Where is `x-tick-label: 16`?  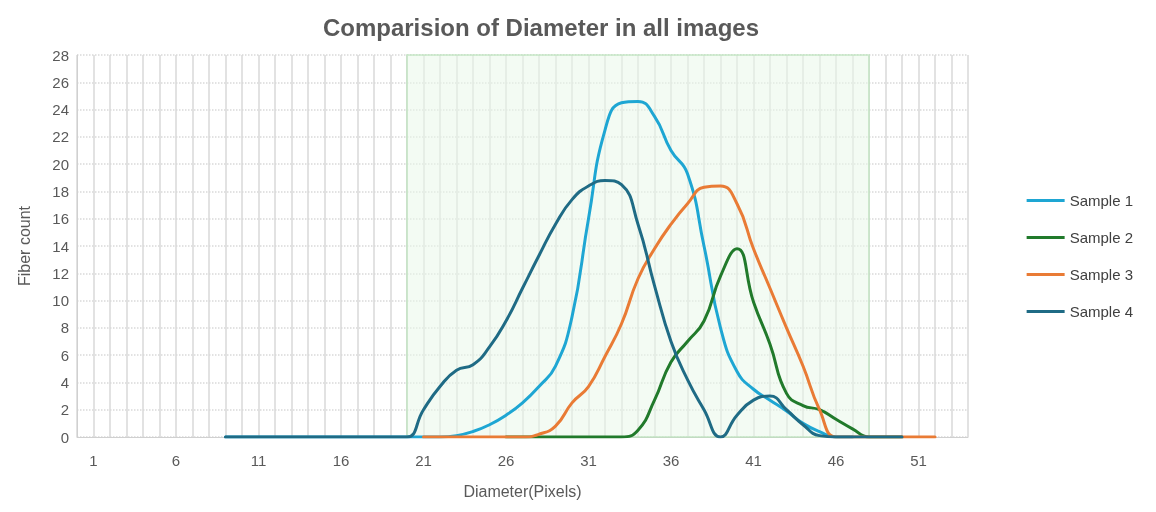 x-tick-label: 16 is located at coordinates (341, 460).